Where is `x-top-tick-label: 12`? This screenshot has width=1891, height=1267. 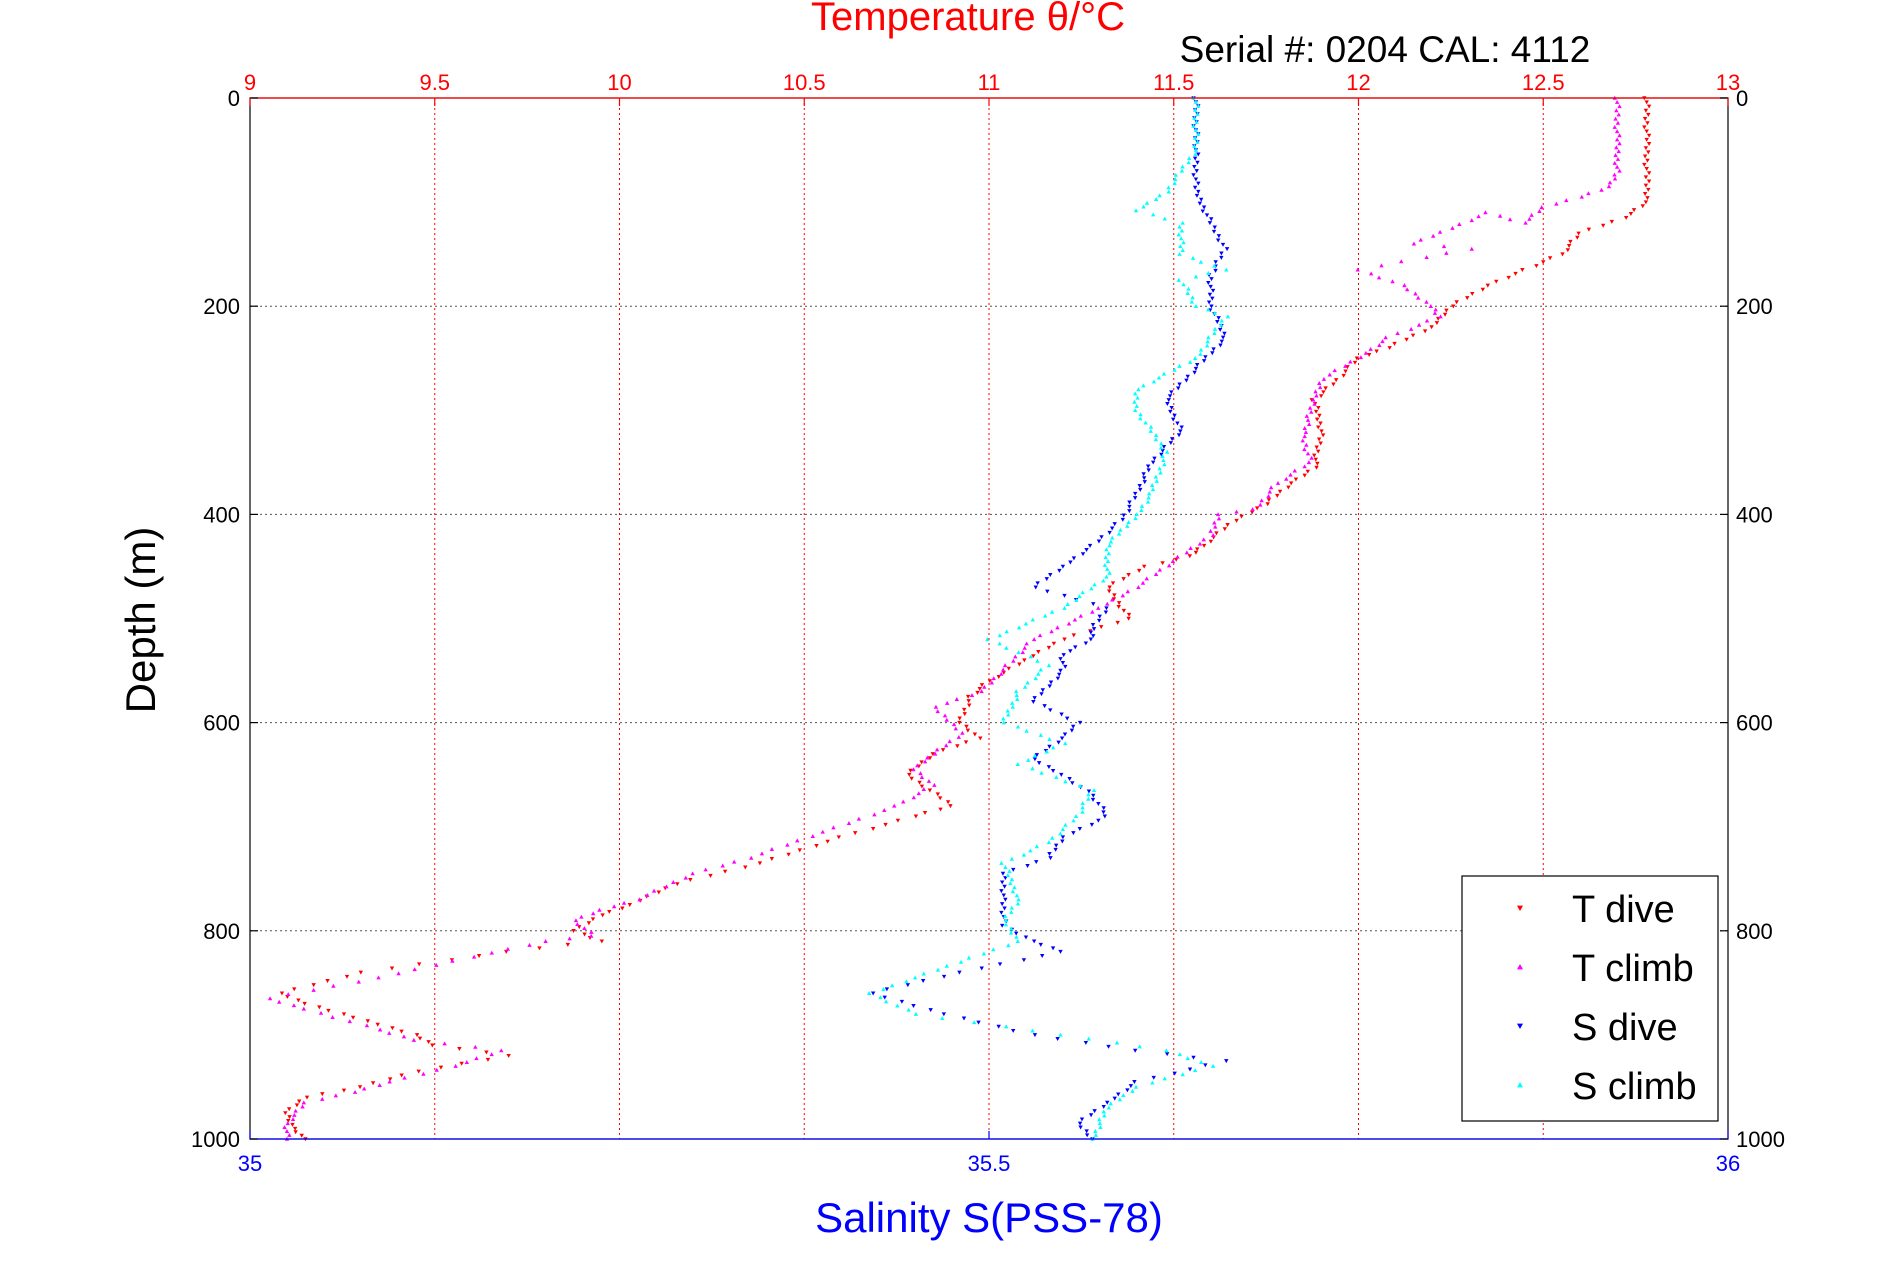
x-top-tick-label: 12 is located at coordinates (1358, 82).